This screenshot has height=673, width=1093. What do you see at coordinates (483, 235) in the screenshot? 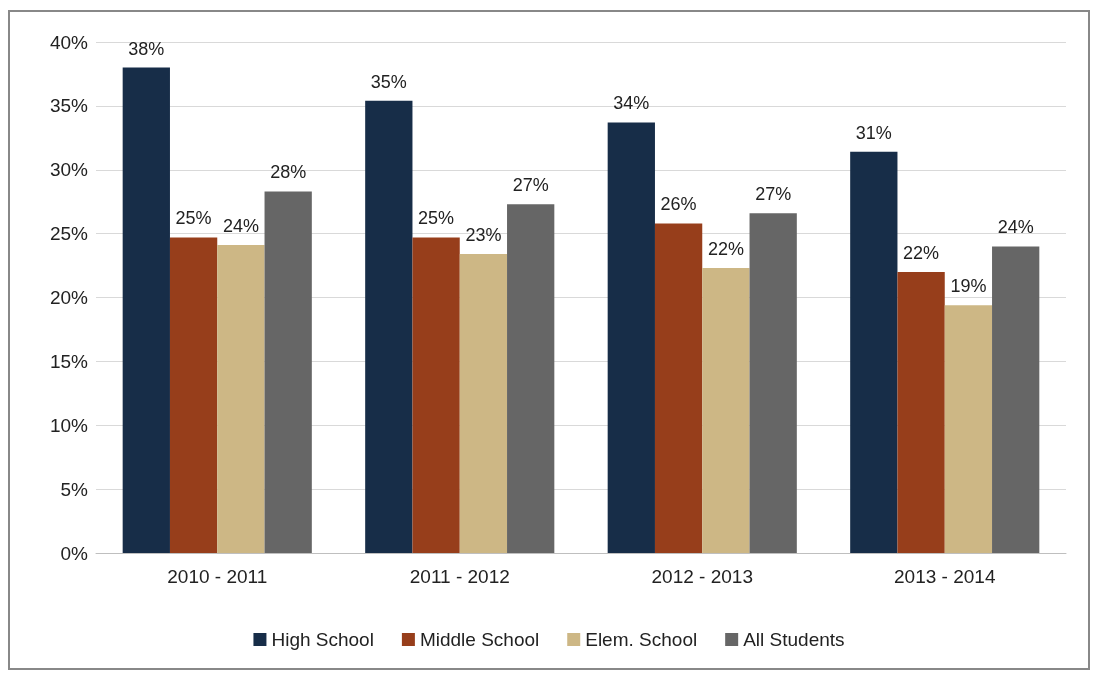
I see `data-label: 23%` at bounding box center [483, 235].